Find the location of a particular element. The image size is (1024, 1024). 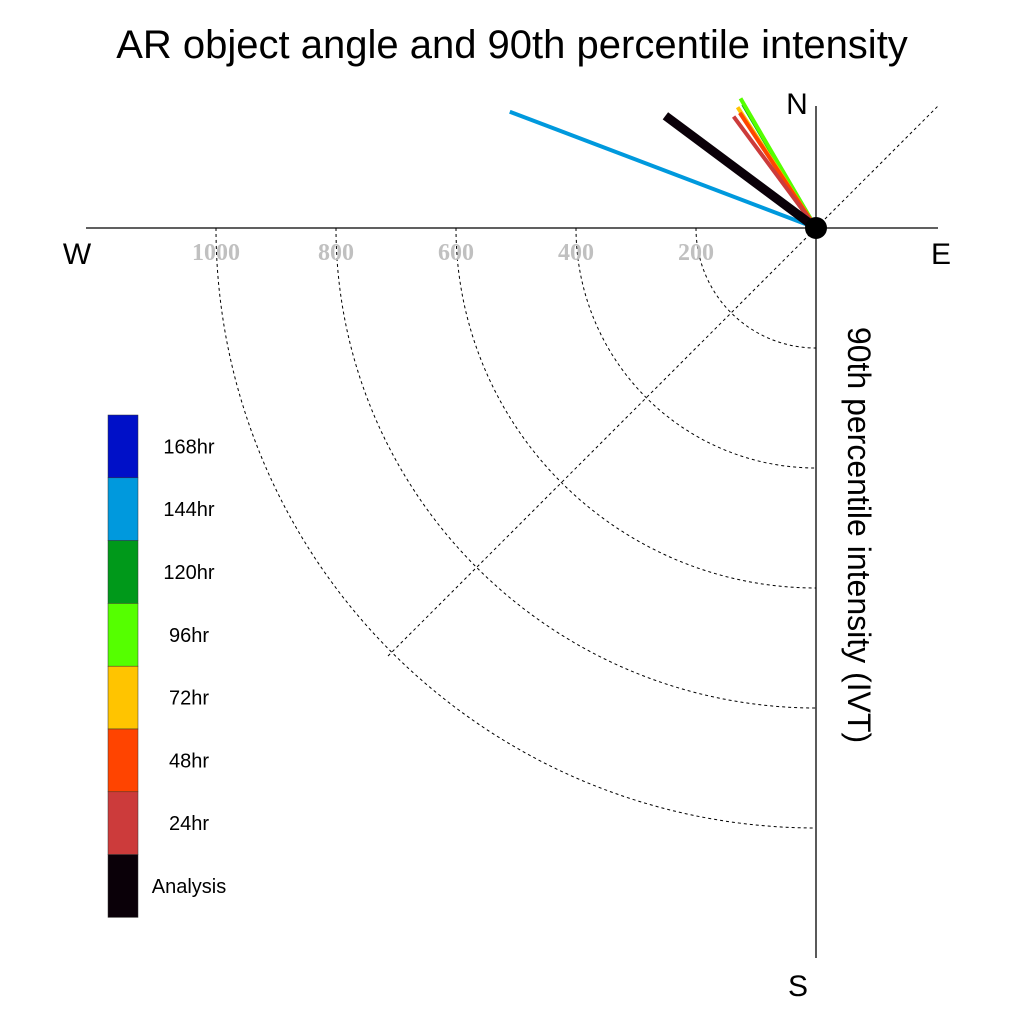

vector-lines is located at coordinates (664, 164).